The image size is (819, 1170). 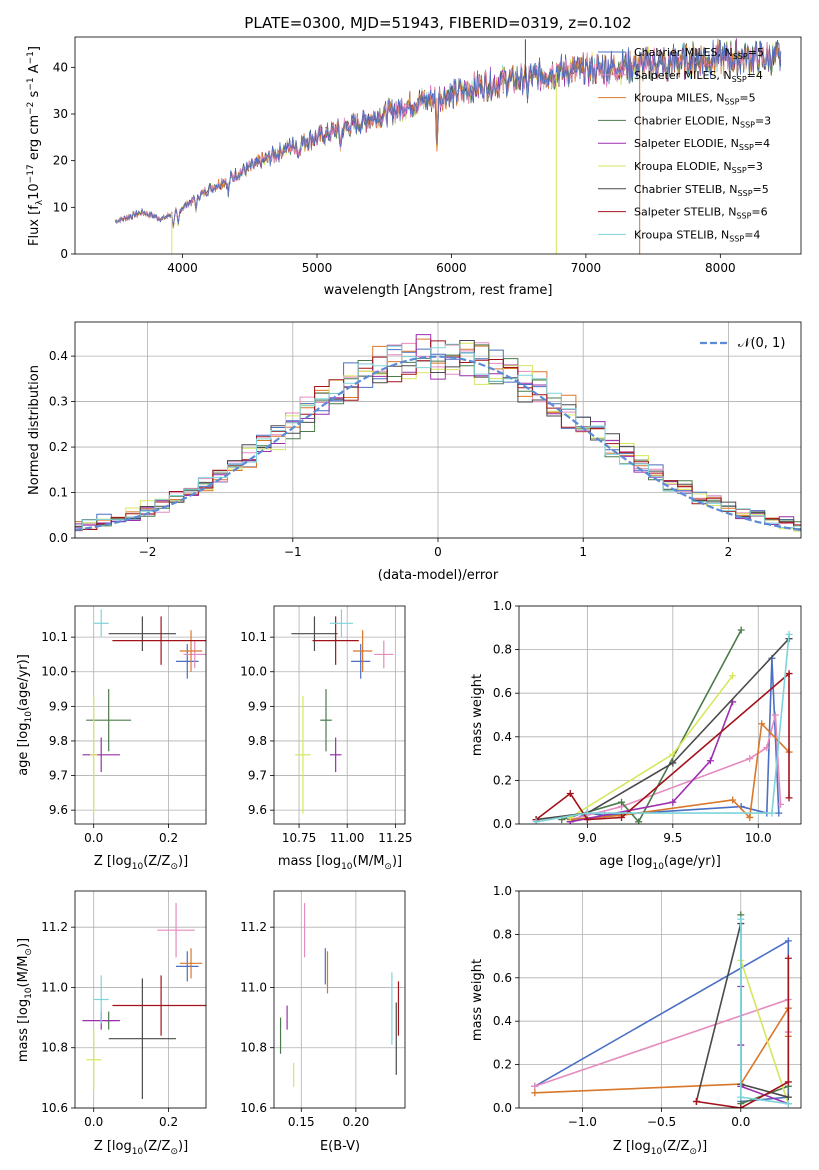 I want to click on weight-series-salpeter-stelib, so click(x=742, y=1031).